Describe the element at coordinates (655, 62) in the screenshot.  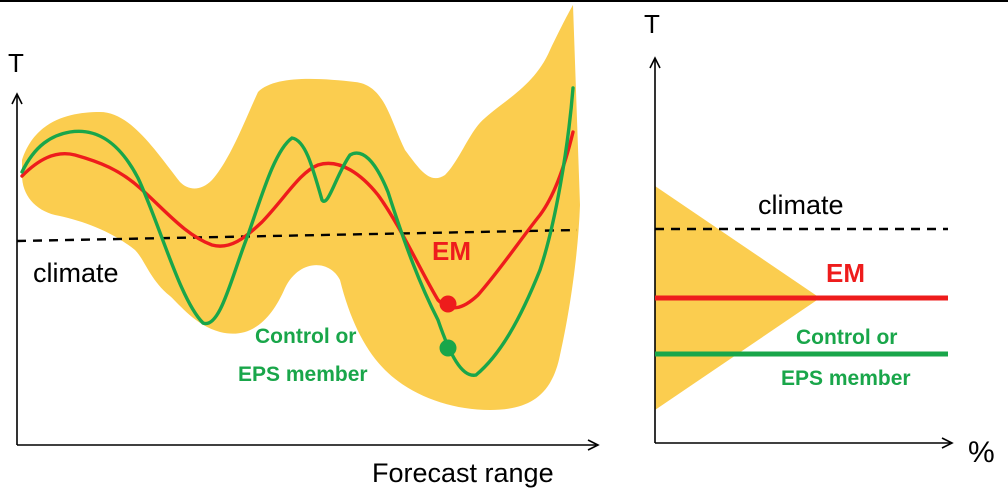
I see `right-y-axis-arrow-icon` at that location.